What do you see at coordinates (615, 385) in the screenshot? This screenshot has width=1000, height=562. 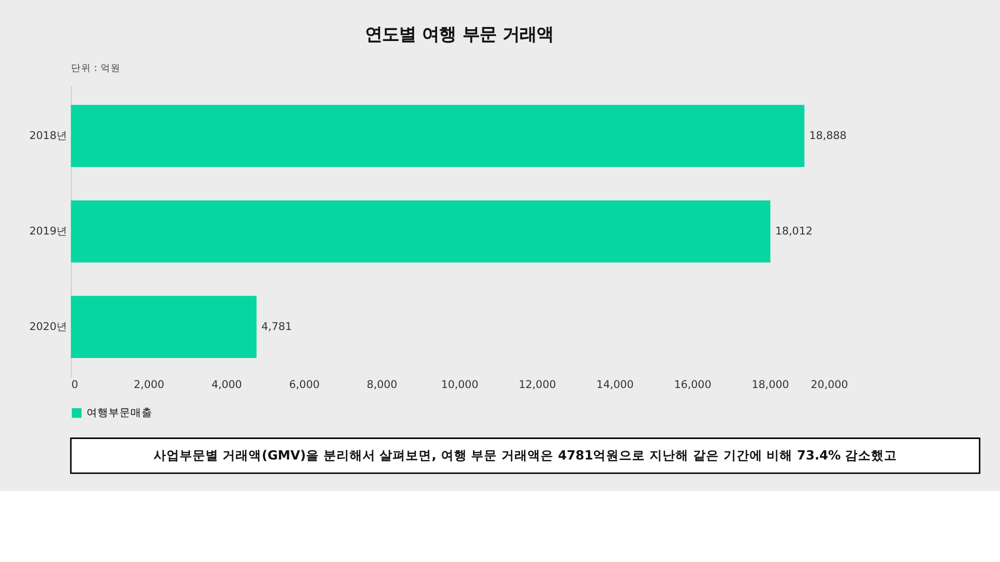 I see `x-tick-label: 14,000` at bounding box center [615, 385].